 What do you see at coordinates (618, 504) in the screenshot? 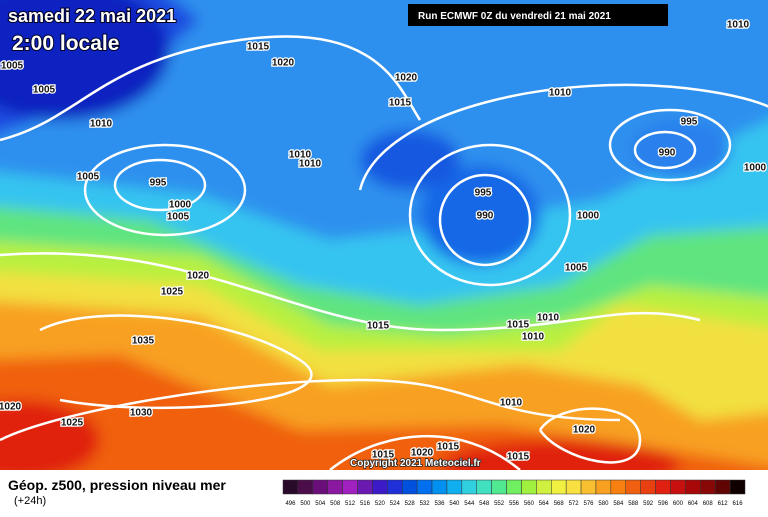
I see `scale-label: 584` at bounding box center [618, 504].